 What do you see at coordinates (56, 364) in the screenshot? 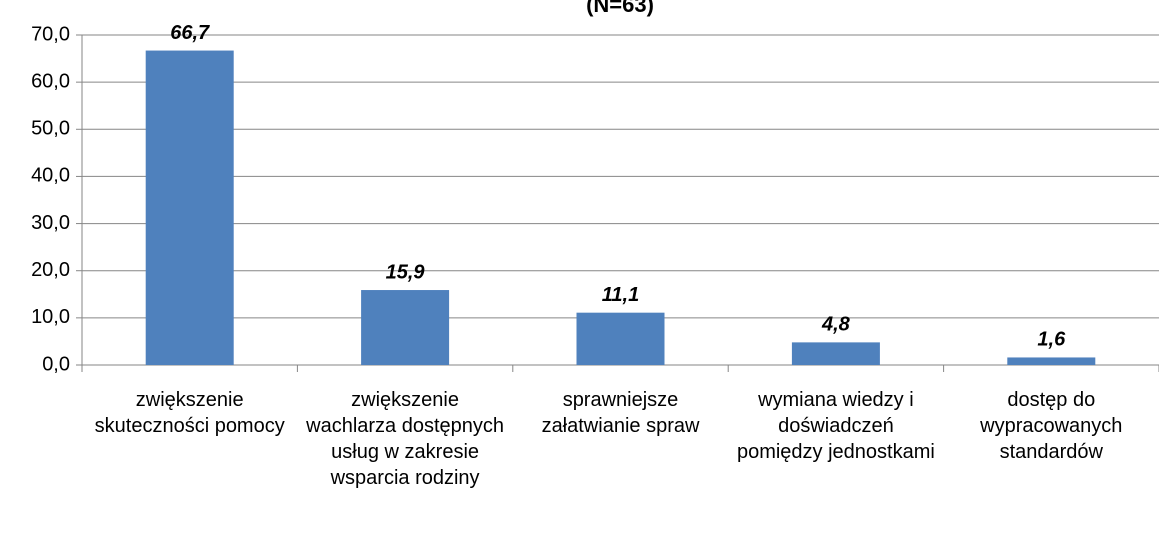
I see `y-tick-label: 0,0` at bounding box center [56, 364].